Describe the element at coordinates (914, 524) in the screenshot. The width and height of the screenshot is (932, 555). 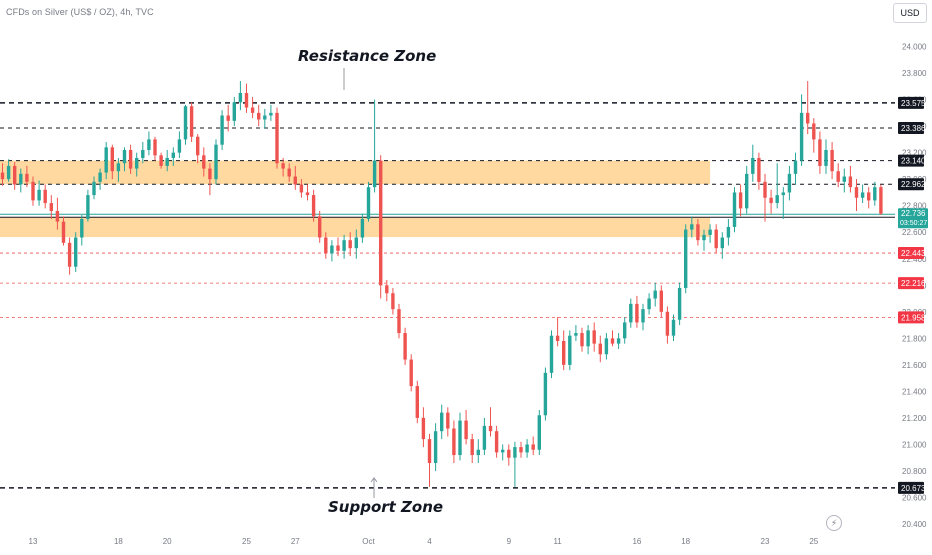
I see `price-tick-label: 20.400` at that location.